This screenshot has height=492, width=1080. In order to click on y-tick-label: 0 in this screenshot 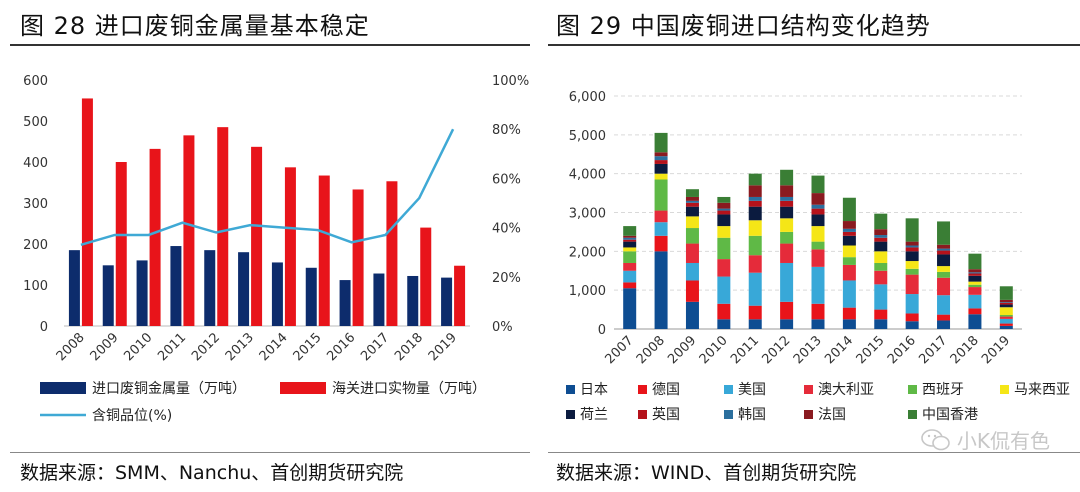, I will do `click(602, 330)`.